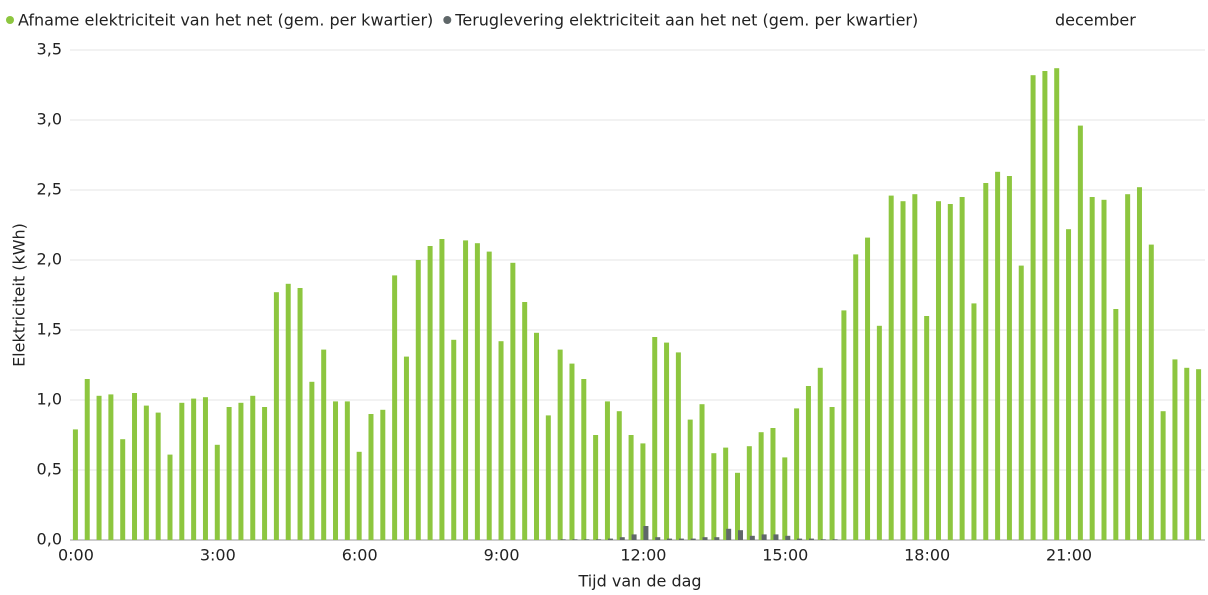 The width and height of the screenshot is (1208, 595). What do you see at coordinates (218, 555) in the screenshot?
I see `x-tick-label: 3:00` at bounding box center [218, 555].